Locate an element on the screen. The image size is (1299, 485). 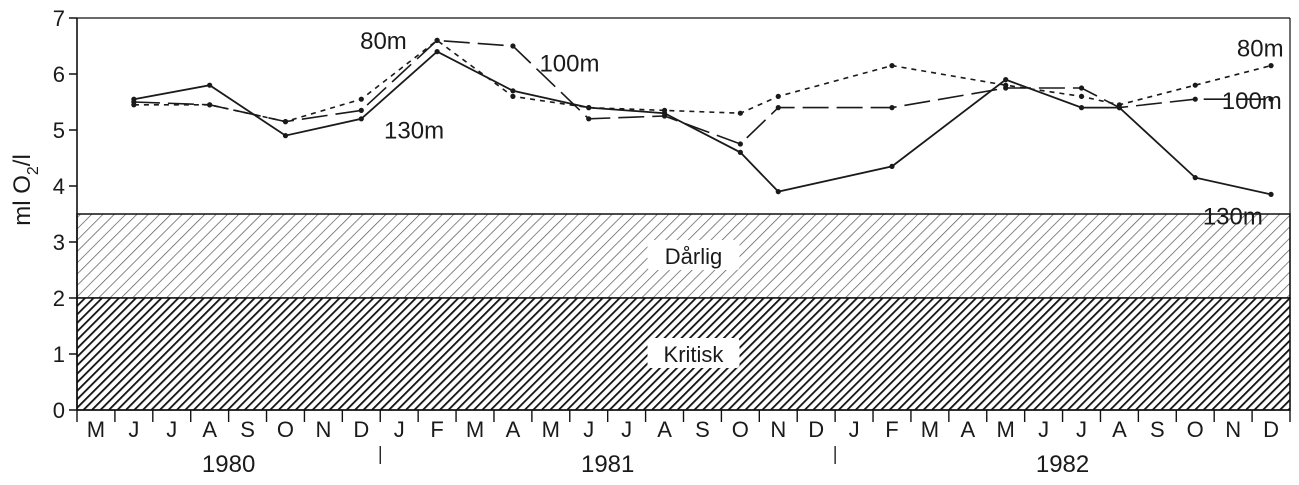
zone-0-label-bg is located at coordinates (693, 255).